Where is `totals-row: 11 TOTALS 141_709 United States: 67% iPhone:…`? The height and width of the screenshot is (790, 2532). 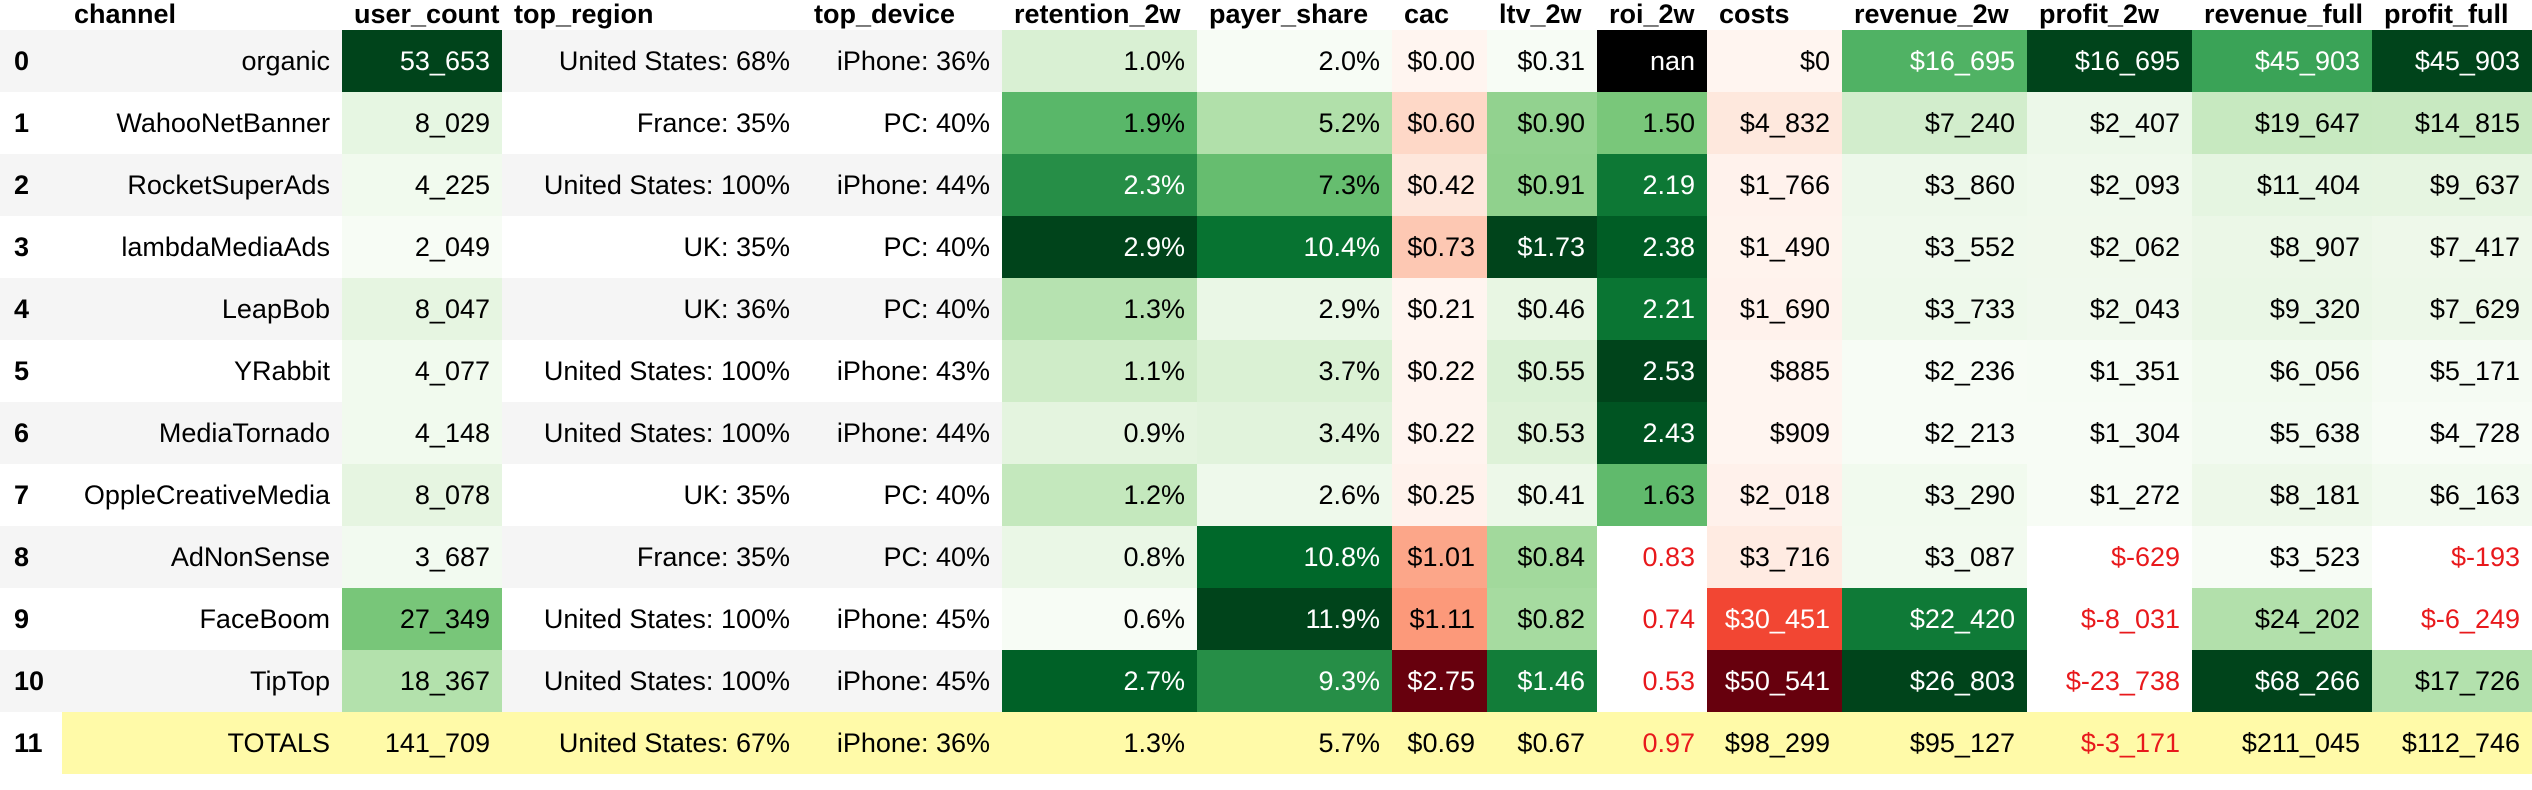 totals-row: 11 TOTALS 141_709 United States: 67% iPhone:… is located at coordinates (1266, 743).